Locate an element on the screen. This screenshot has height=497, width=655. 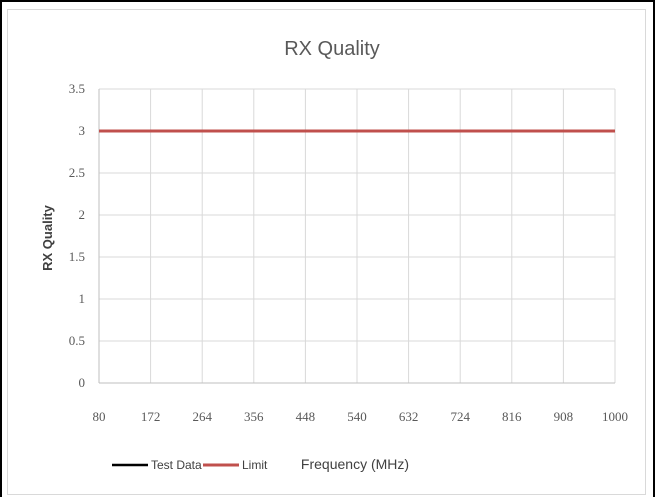
x-tick-label: 724 is located at coordinates (460, 416).